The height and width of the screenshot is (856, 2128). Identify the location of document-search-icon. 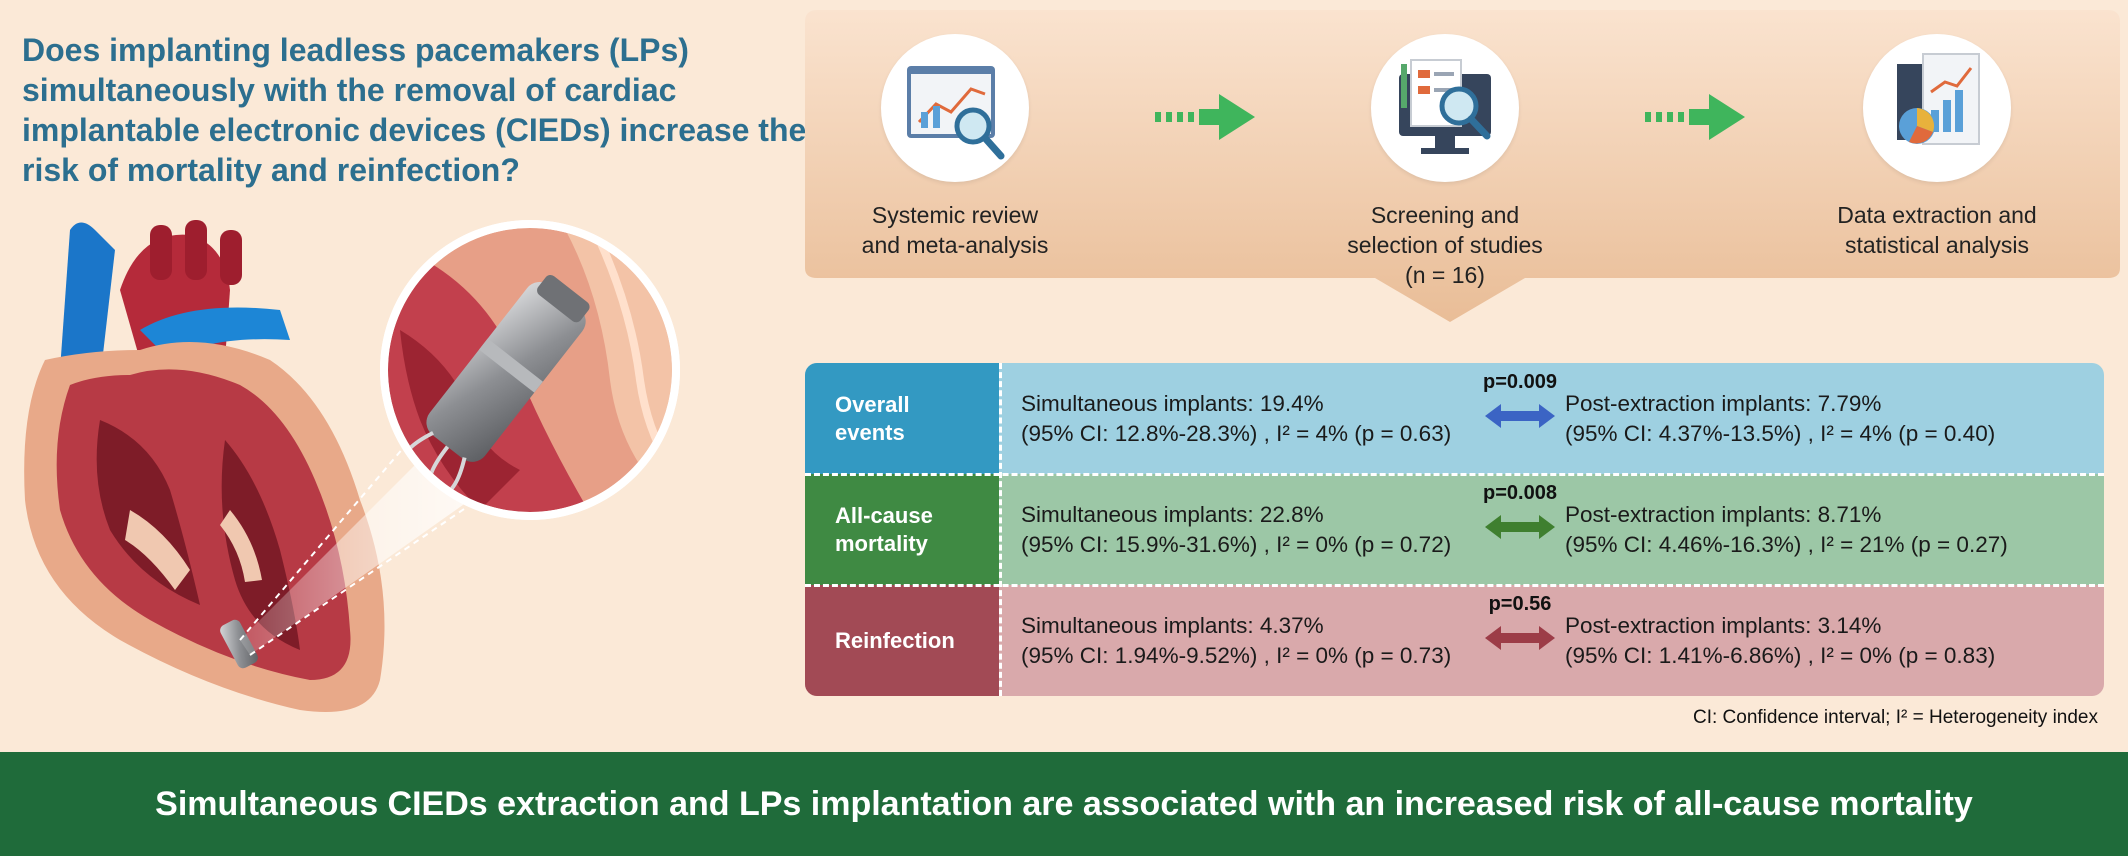
(1445, 108).